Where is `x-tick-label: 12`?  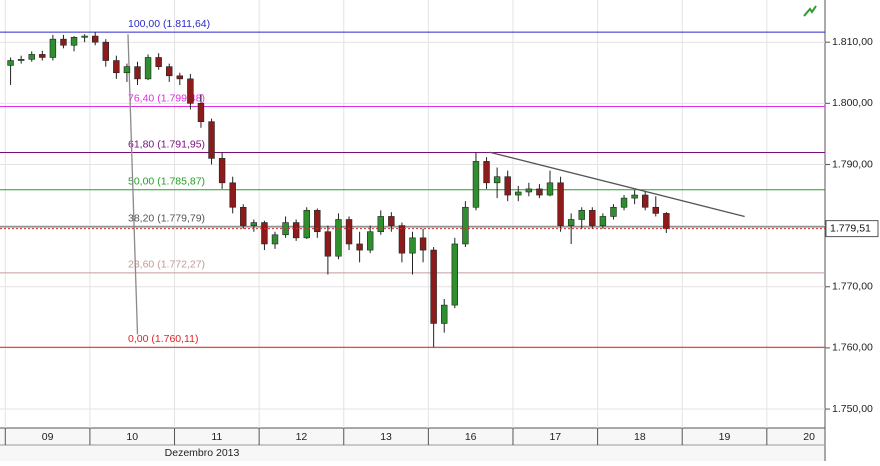
x-tick-label: 12 is located at coordinates (302, 437).